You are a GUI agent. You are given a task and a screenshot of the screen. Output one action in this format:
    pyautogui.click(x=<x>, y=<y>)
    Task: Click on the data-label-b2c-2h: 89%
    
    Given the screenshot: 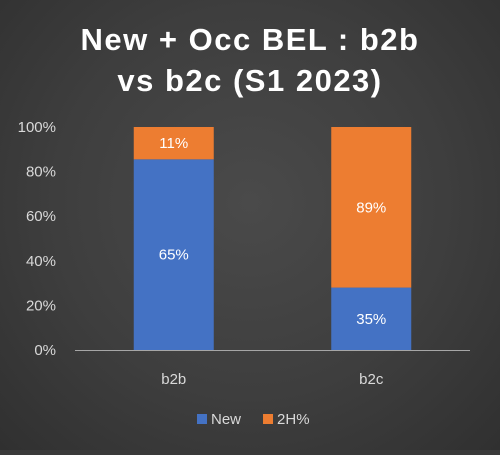 What is the action you would take?
    pyautogui.click(x=371, y=207)
    